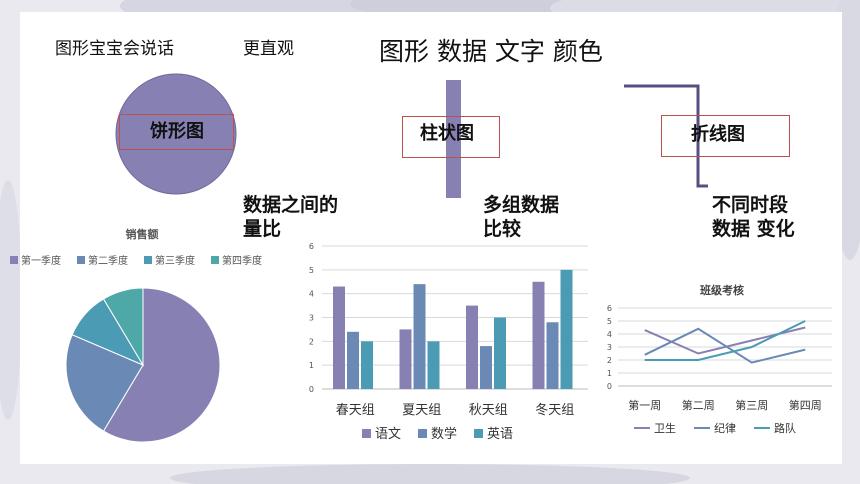 Image resolution: width=860 pixels, height=484 pixels. I want to click on bar-icon, so click(453, 139).